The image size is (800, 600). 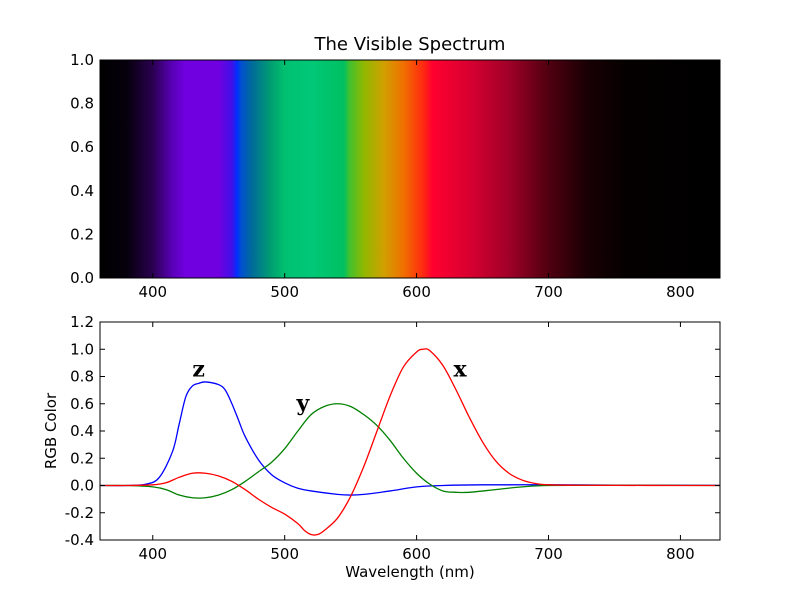 I want to click on y-axis-label: RGB Color, so click(x=51, y=430).